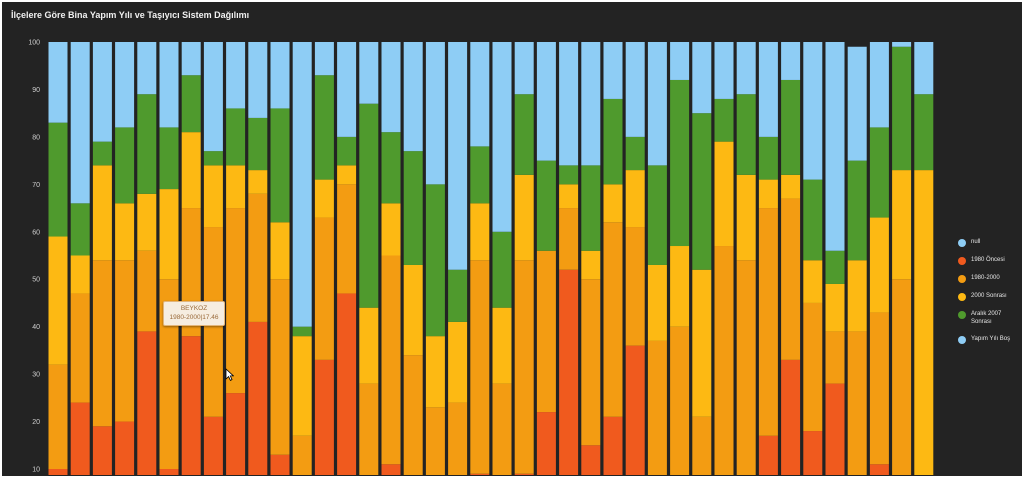 The image size is (1027, 478). What do you see at coordinates (976, 242) in the screenshot?
I see `legend-label: null` at bounding box center [976, 242].